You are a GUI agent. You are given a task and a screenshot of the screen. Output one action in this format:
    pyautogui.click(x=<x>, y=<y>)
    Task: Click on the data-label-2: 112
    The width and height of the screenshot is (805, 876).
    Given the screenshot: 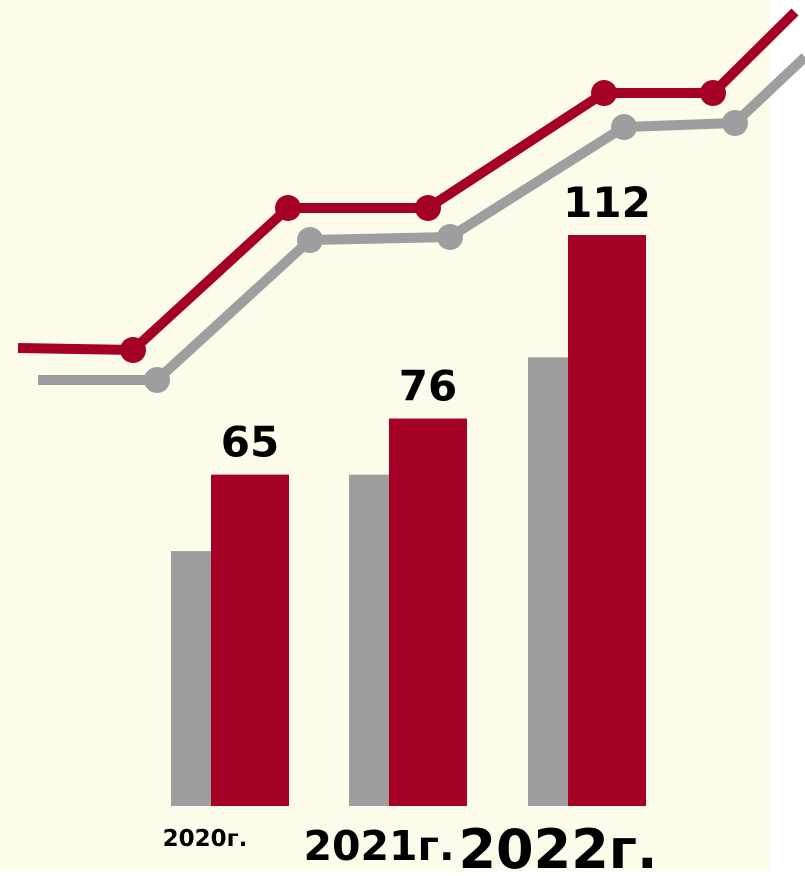 What is the action you would take?
    pyautogui.click(x=607, y=202)
    